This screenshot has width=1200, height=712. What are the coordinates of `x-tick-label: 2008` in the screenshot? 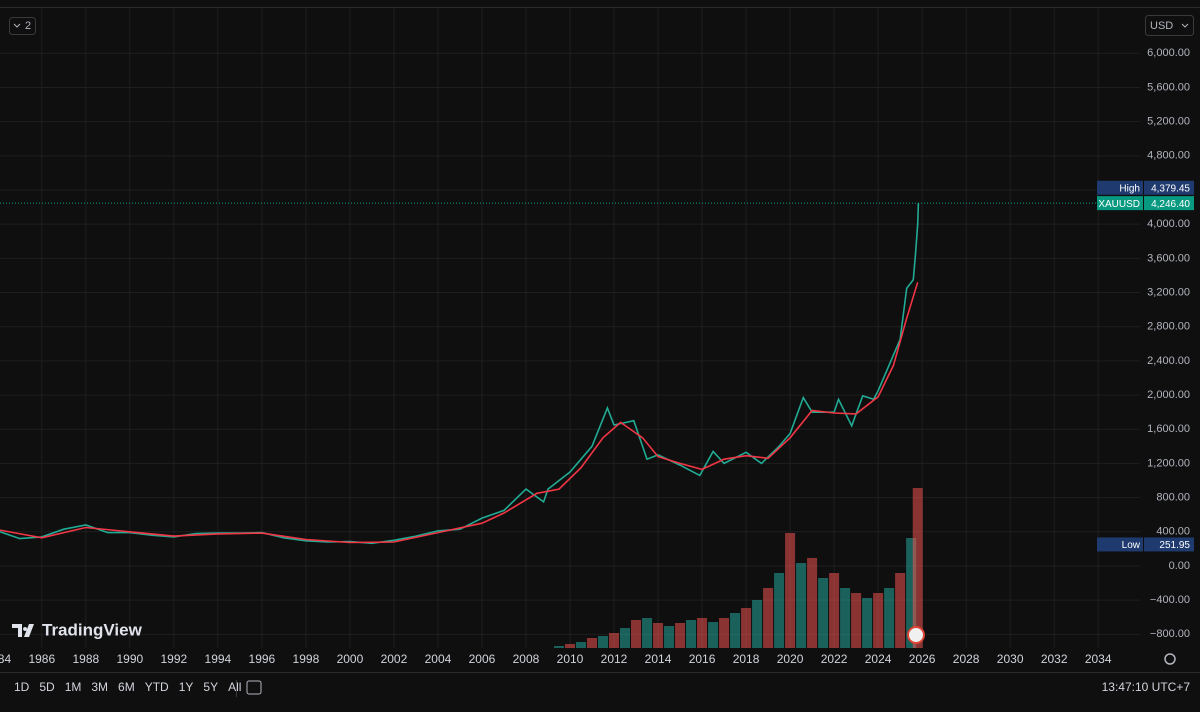 It's located at (526, 659).